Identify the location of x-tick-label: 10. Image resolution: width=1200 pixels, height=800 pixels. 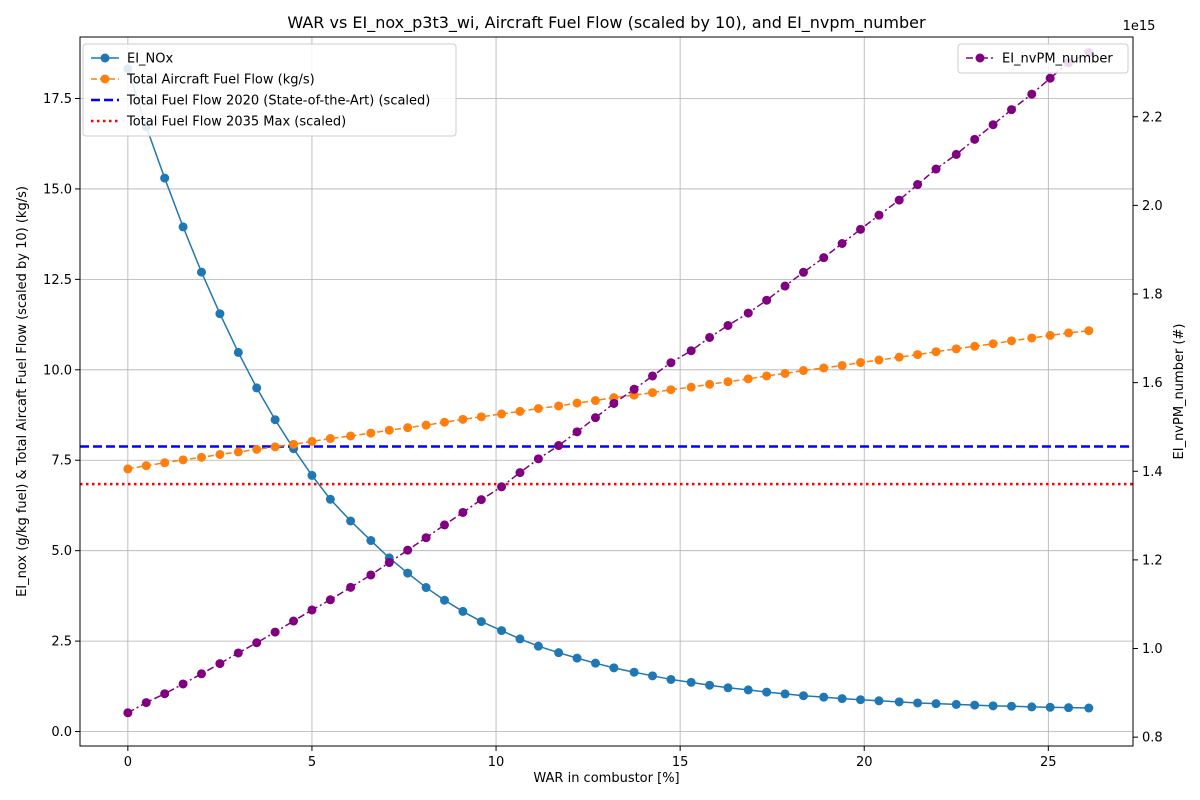
(496, 762).